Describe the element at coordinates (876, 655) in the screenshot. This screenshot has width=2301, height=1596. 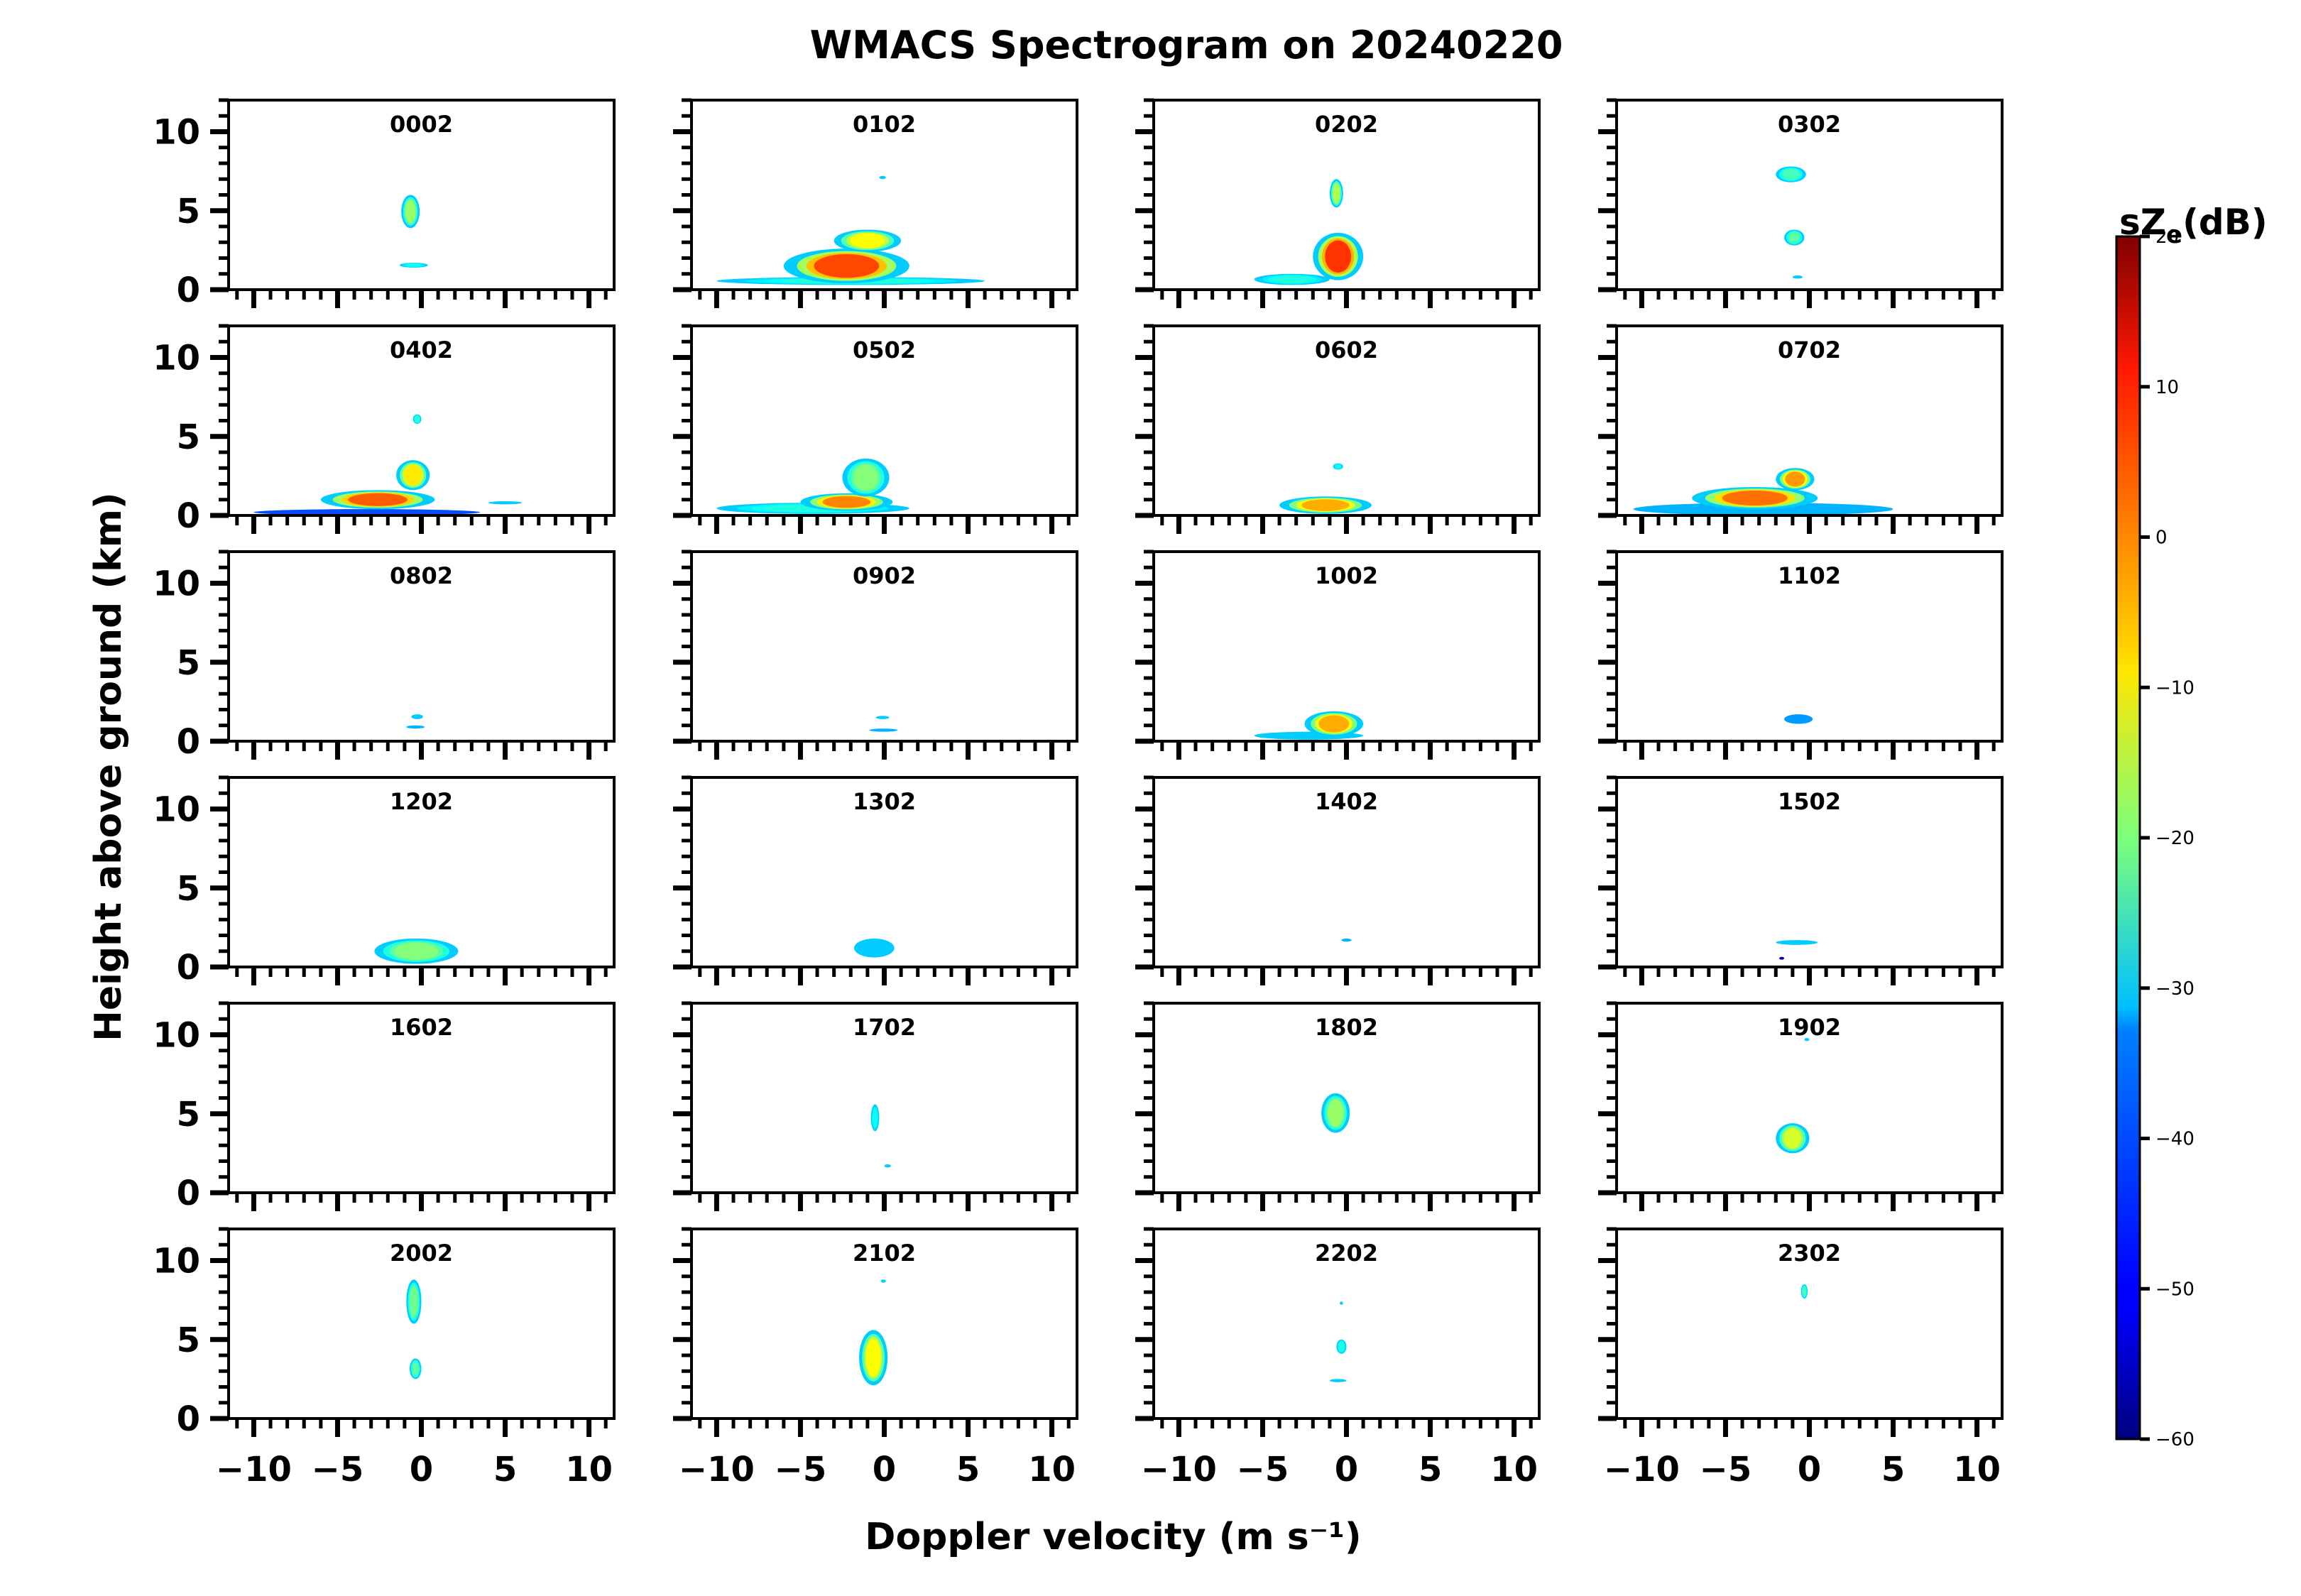
I see `panel-0902: 0902` at that location.